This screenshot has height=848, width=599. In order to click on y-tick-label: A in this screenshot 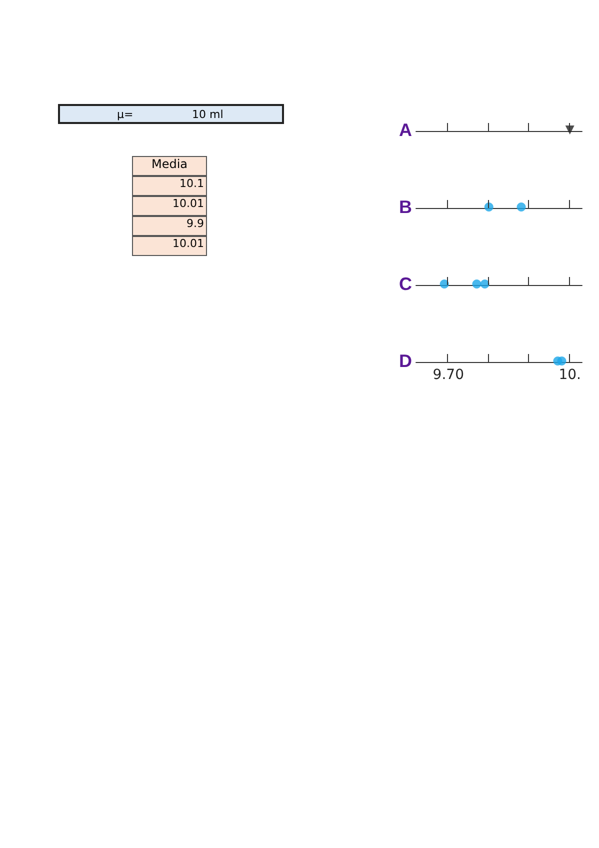, I will do `click(405, 130)`.